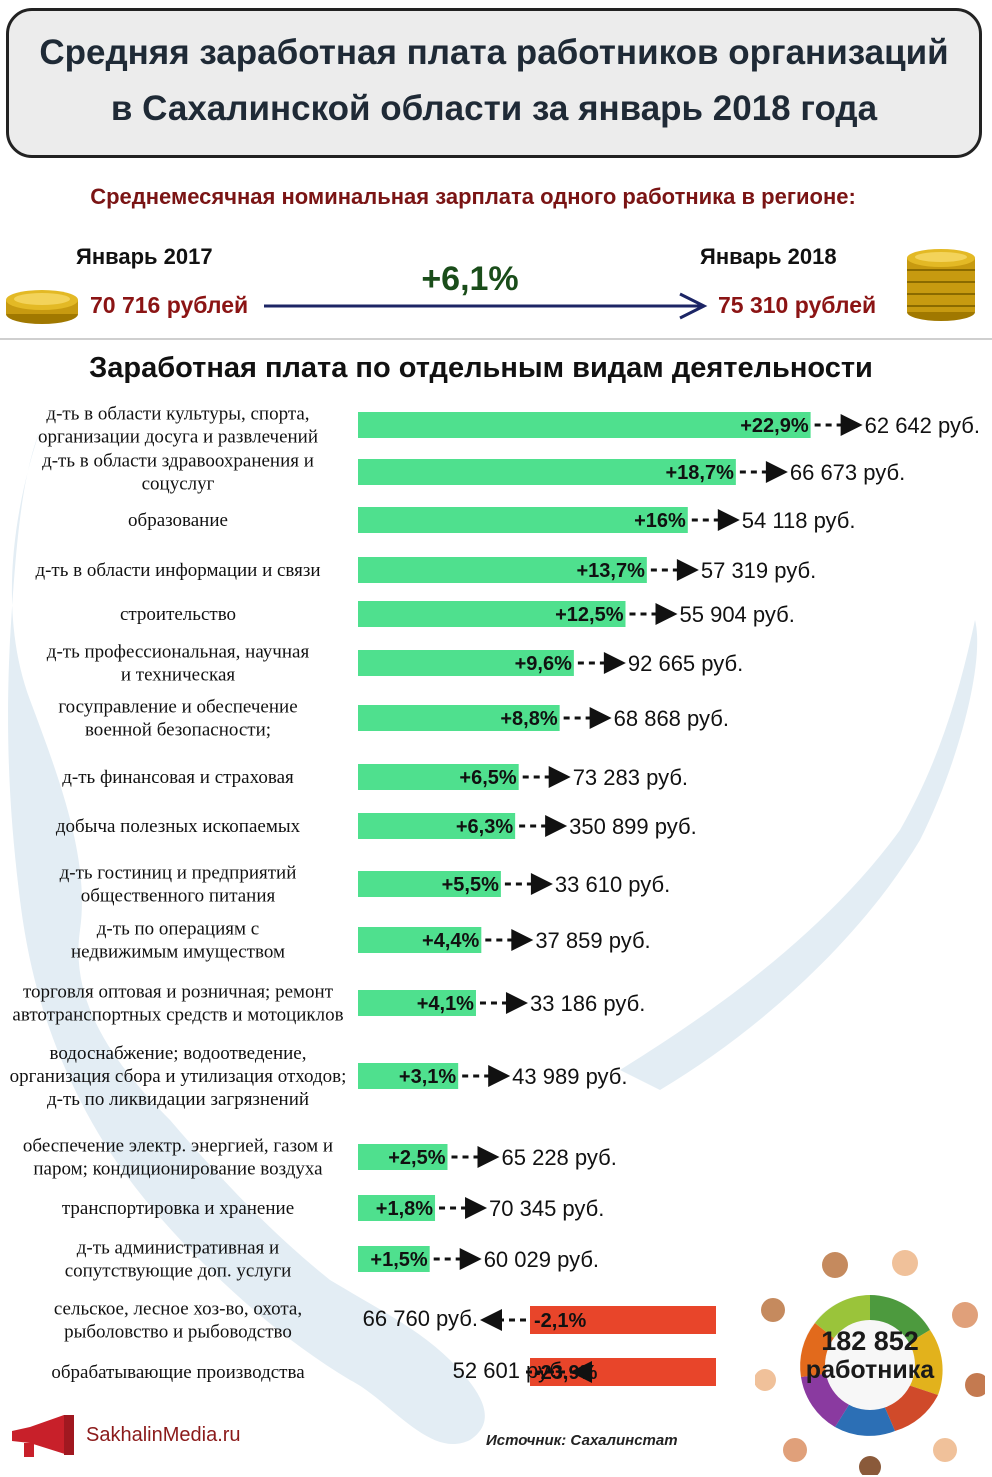 This screenshot has width=992, height=1477. Describe the element at coordinates (768, 256) in the screenshot. I see `year-2018-label: Январь 2018` at that location.